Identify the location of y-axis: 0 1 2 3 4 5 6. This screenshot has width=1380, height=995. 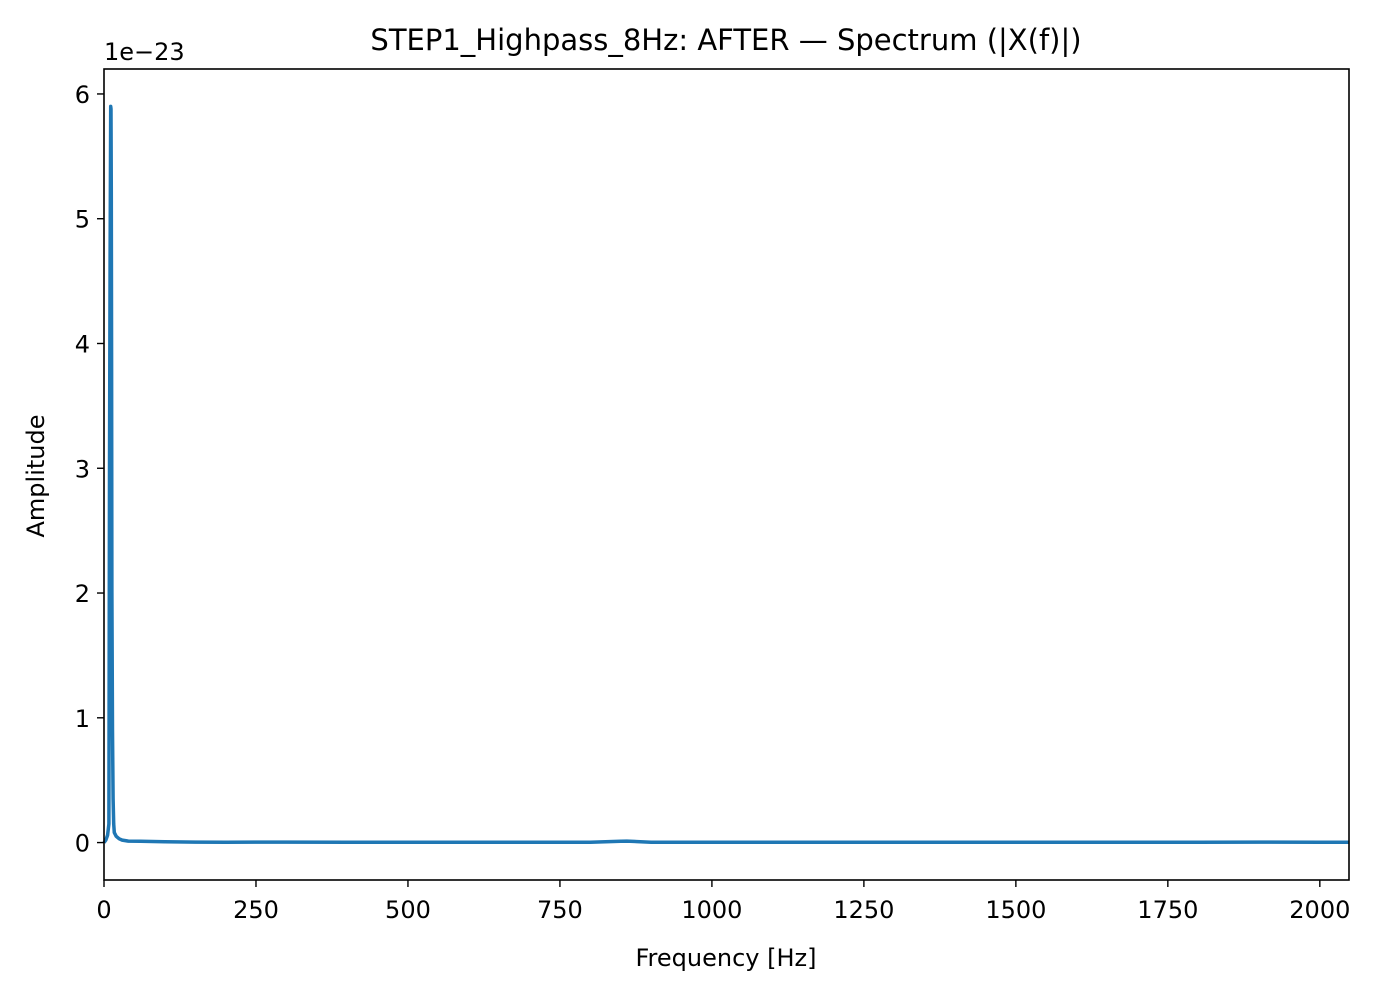
(89, 469).